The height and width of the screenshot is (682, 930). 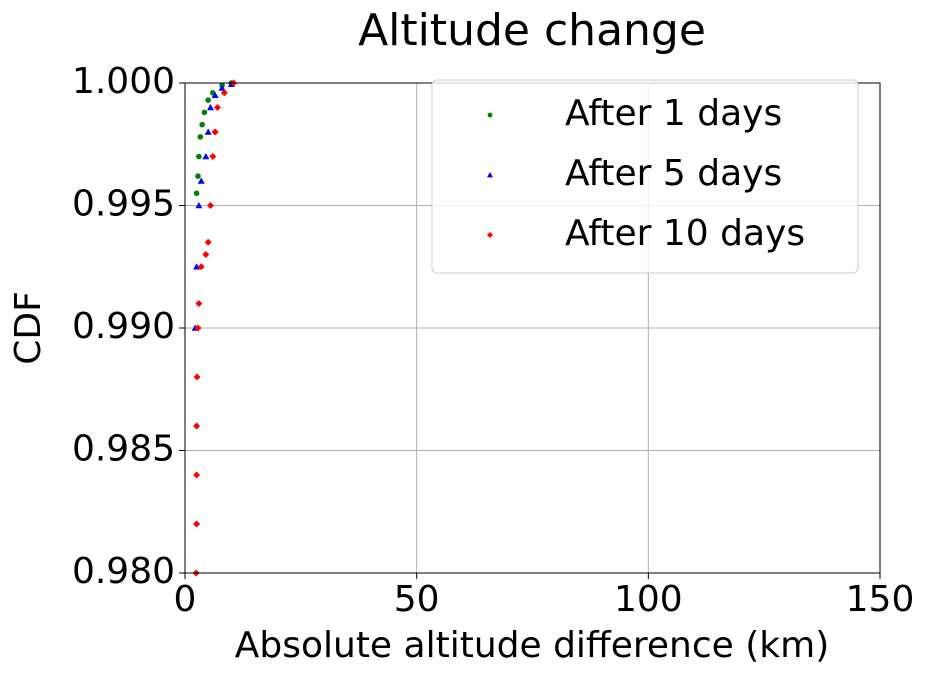 I want to click on legend-box, so click(x=645, y=176).